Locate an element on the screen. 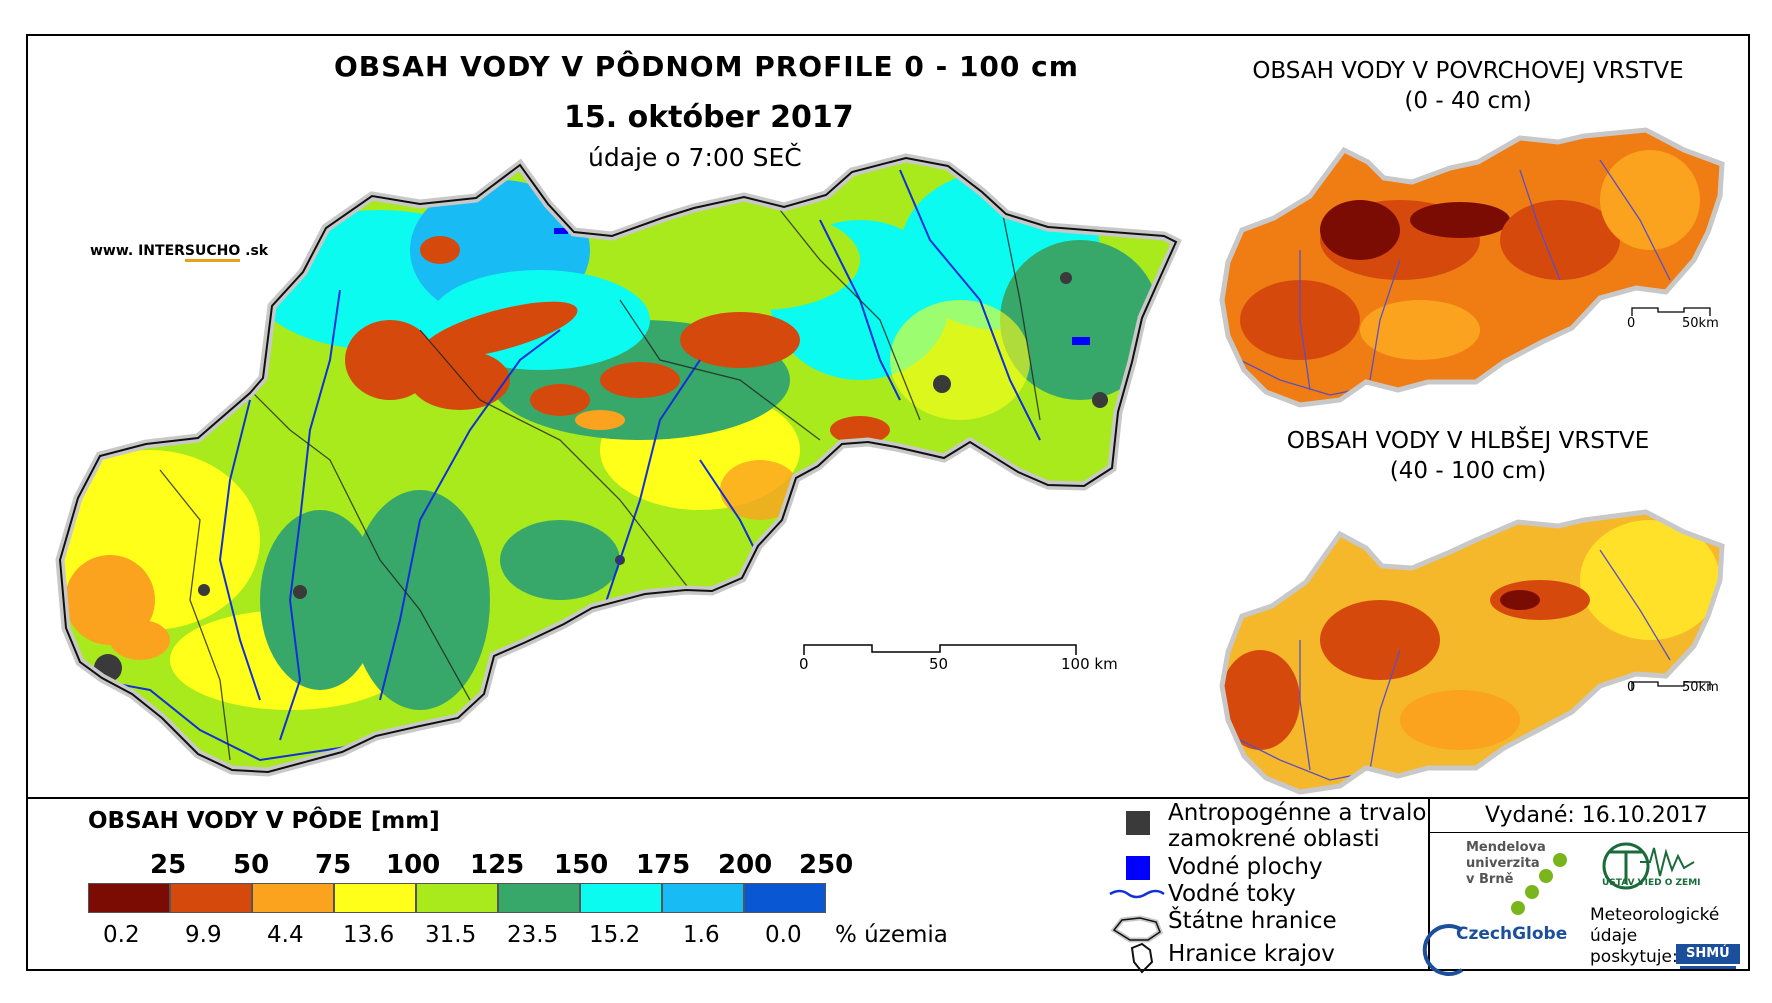  website-suffix: .sk is located at coordinates (254, 251).